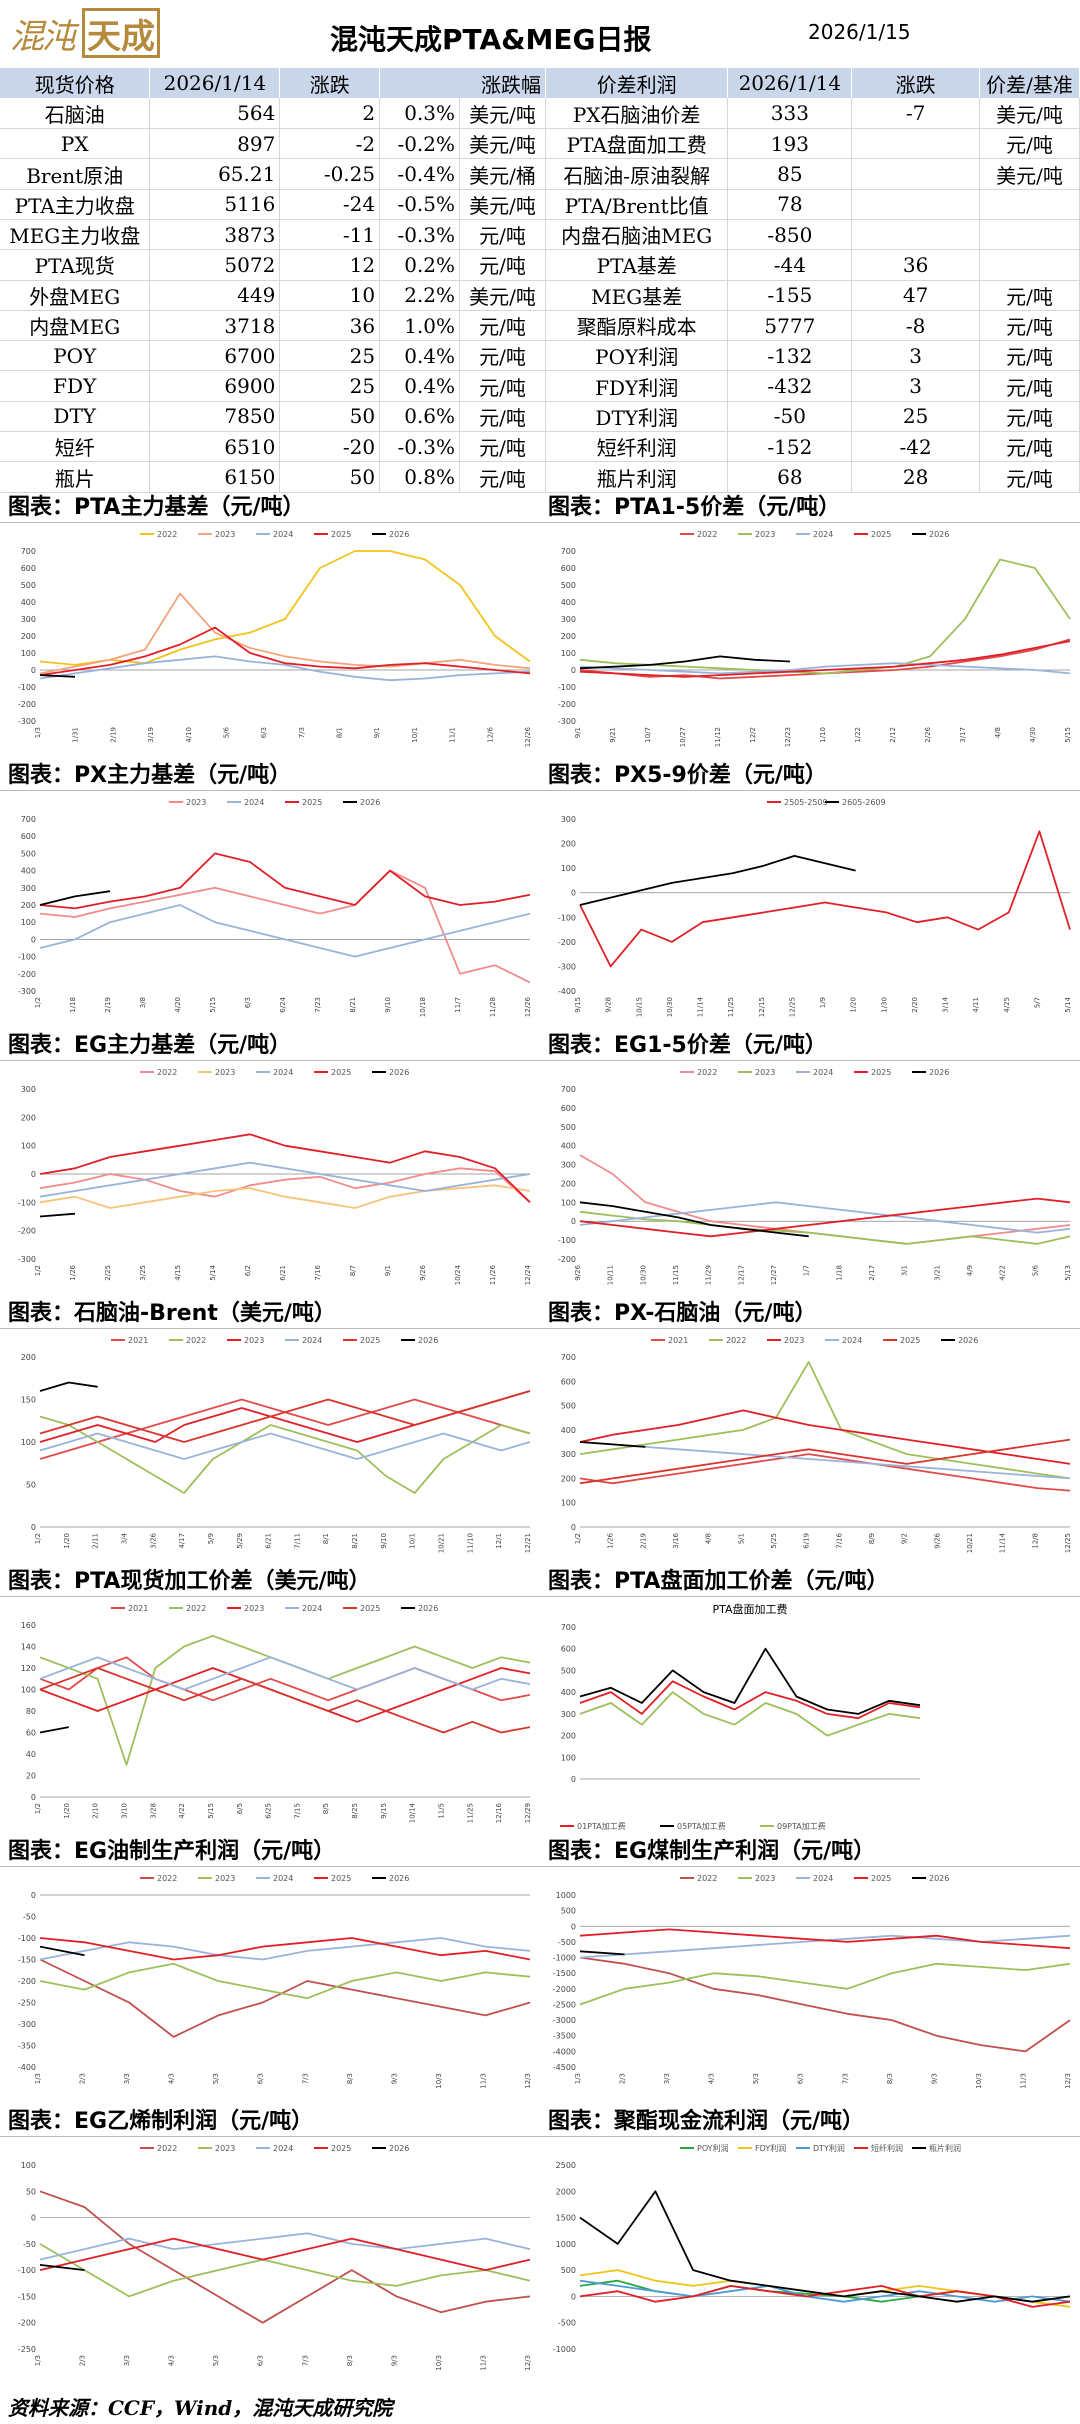  I want to click on x-tick-label: 1/2, so click(38, 1270).